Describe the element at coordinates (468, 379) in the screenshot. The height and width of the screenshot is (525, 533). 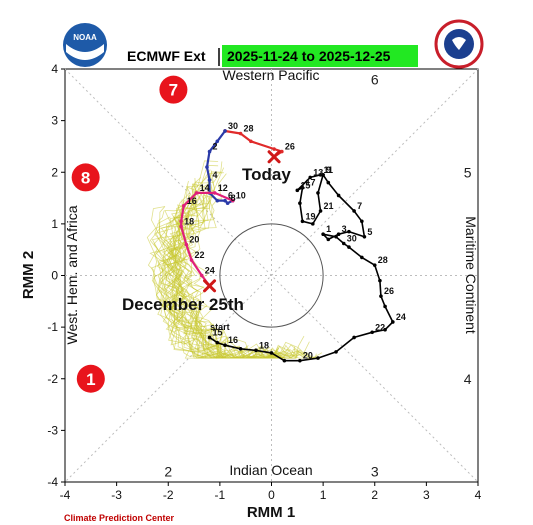
I see `phase-4-number: 4` at that location.